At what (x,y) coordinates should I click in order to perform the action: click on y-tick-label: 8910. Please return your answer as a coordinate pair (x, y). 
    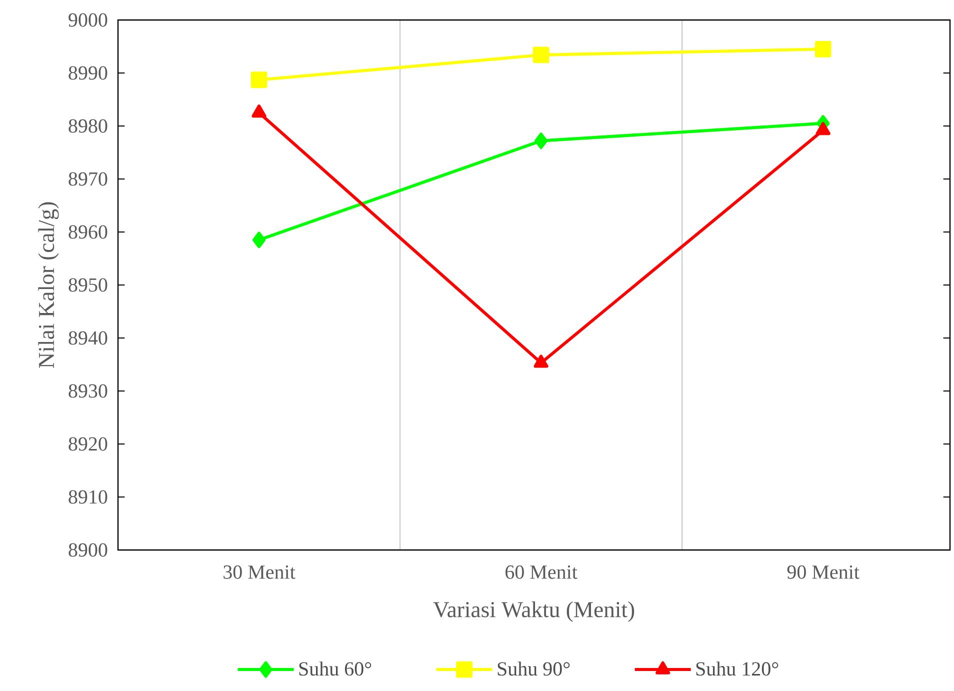
    Looking at the image, I should click on (88, 497).